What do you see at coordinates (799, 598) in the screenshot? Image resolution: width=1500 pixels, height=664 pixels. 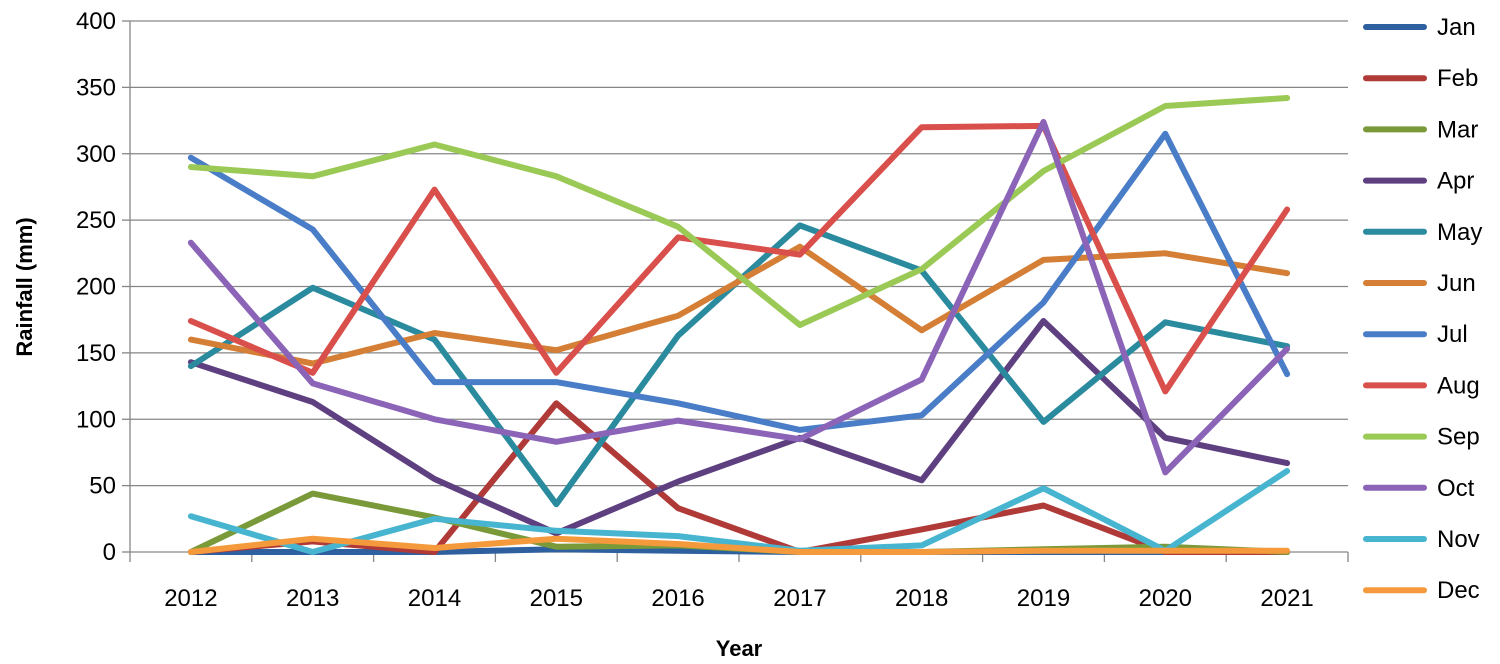 I see `x-tick-label: 2017` at bounding box center [799, 598].